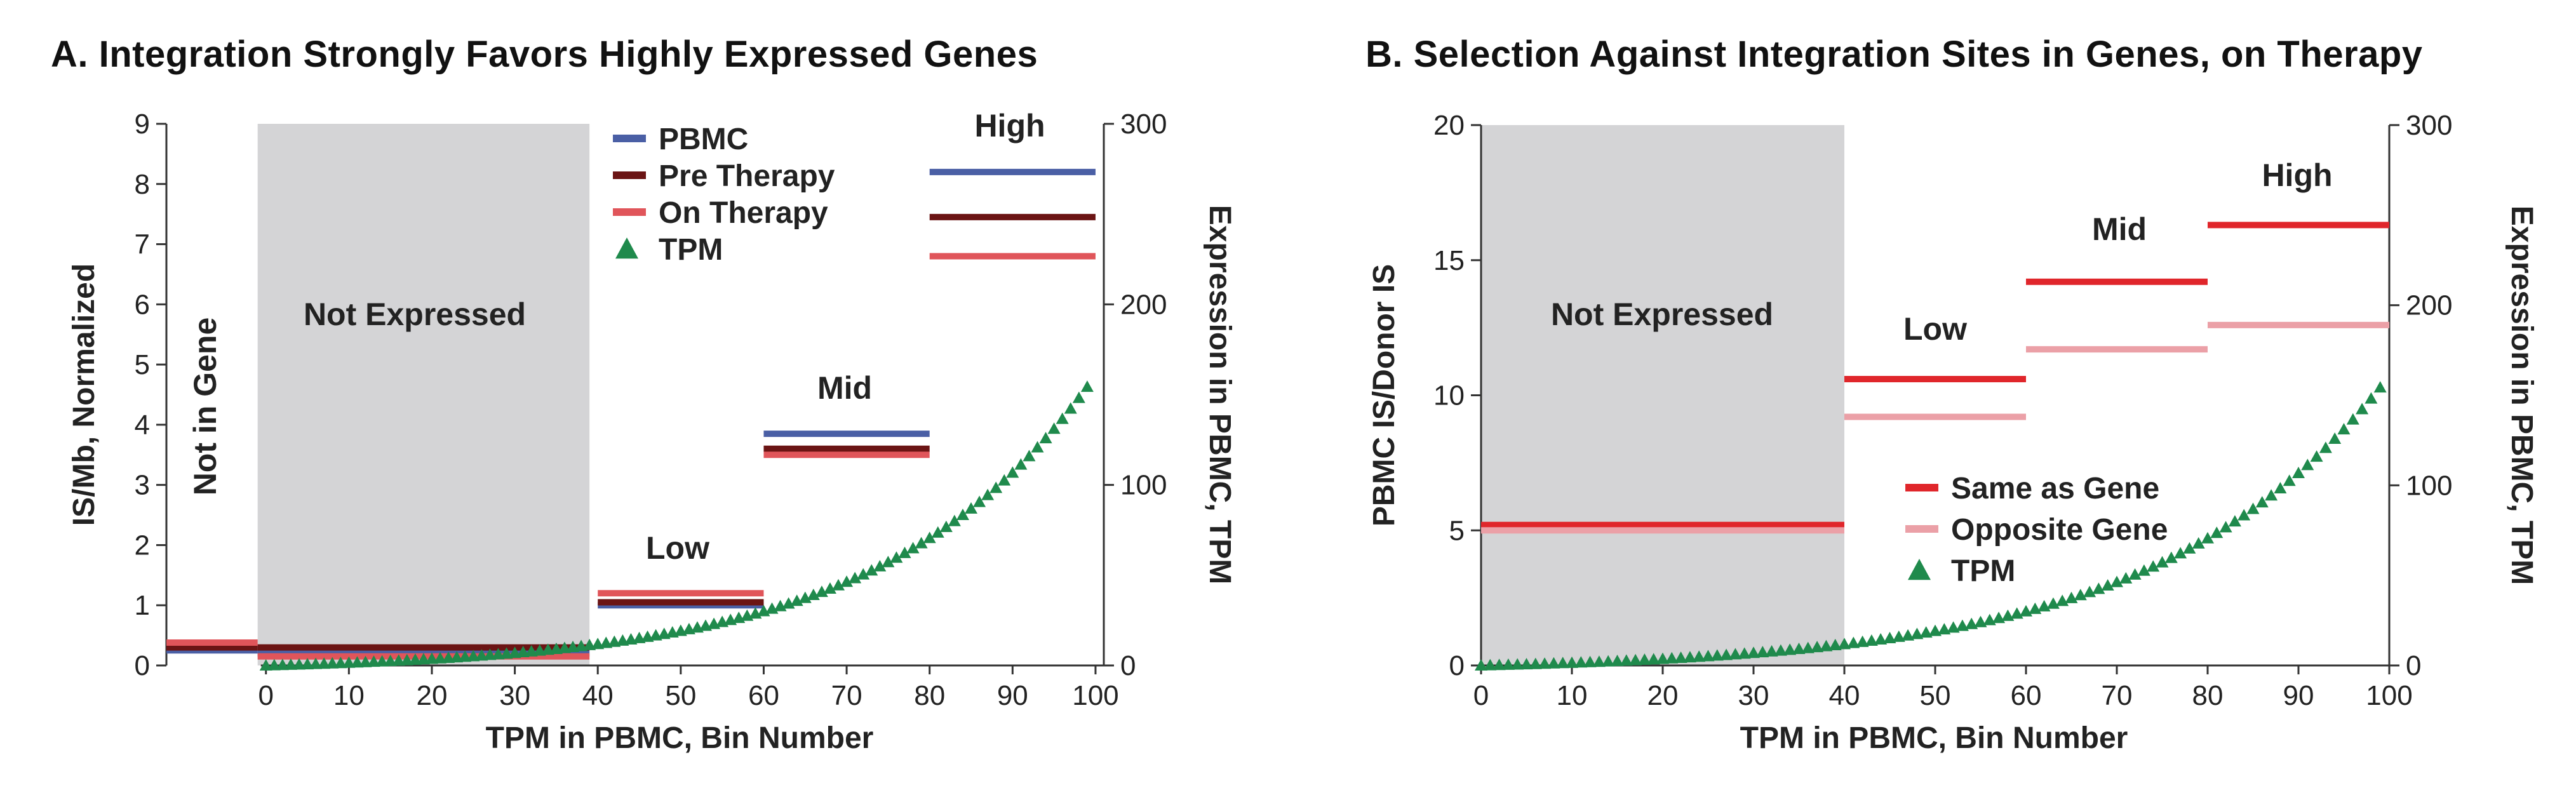 The width and height of the screenshot is (2576, 795). What do you see at coordinates (2297, 175) in the screenshot?
I see `segment-label: High` at bounding box center [2297, 175].